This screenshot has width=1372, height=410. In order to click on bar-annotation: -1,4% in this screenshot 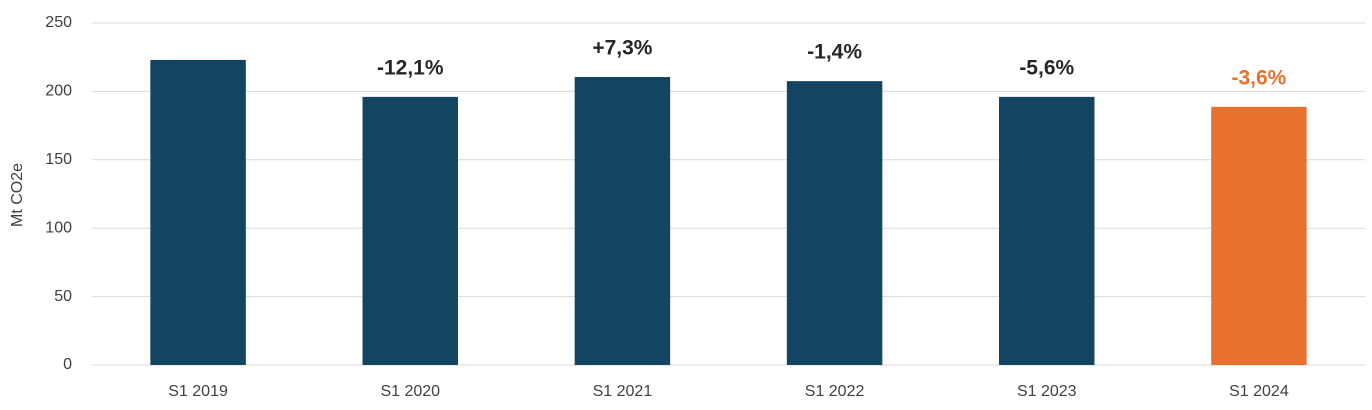, I will do `click(834, 52)`.